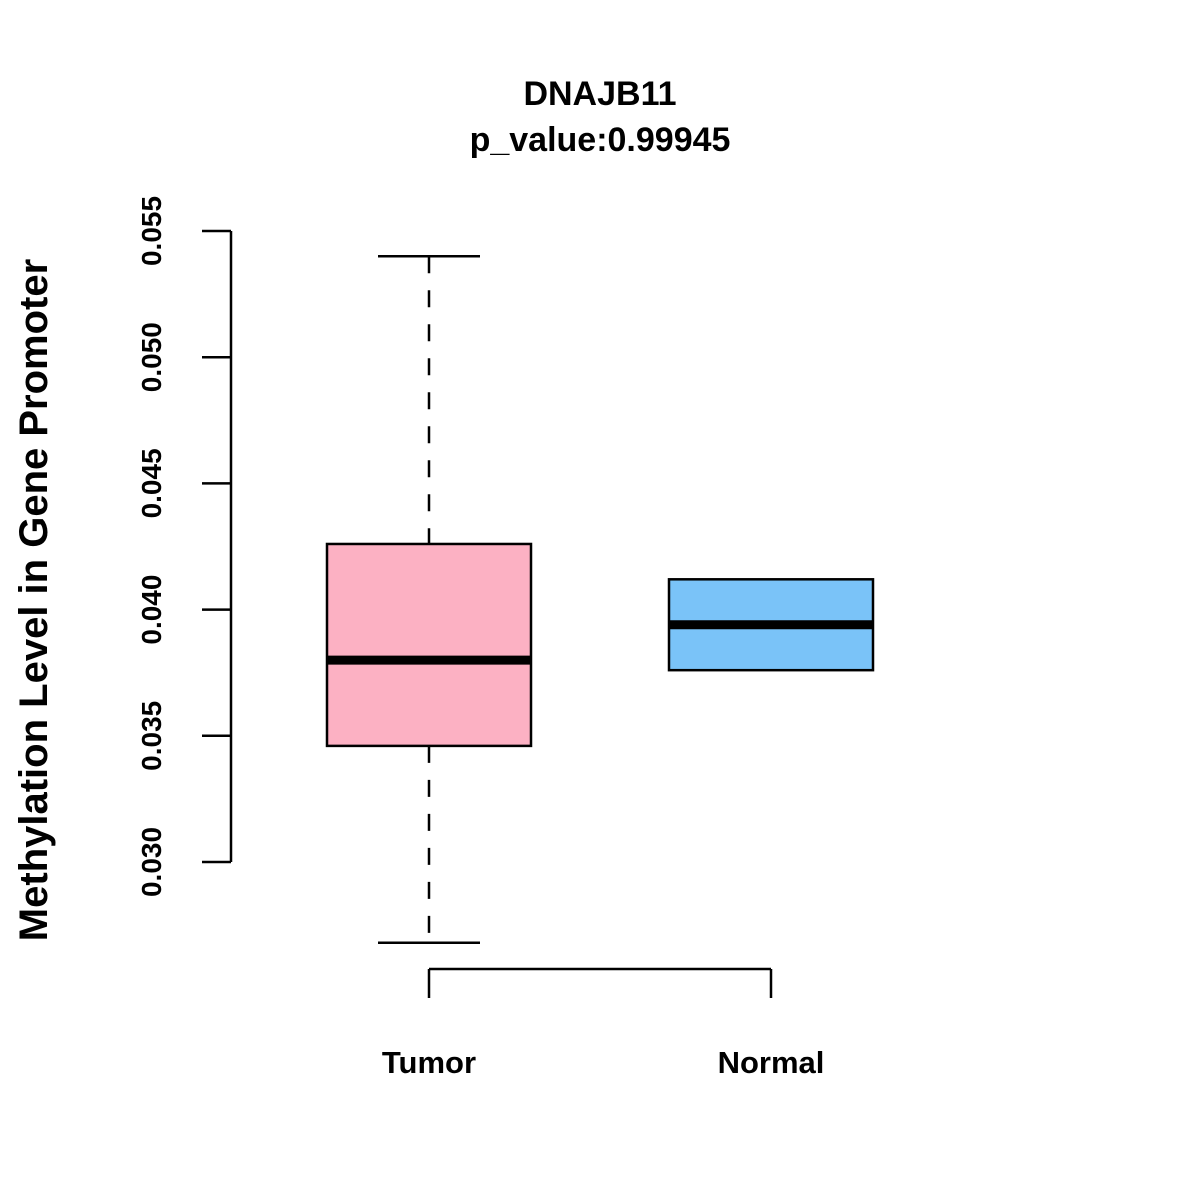  What do you see at coordinates (151, 610) in the screenshot?
I see `y-tick-label: 0.040` at bounding box center [151, 610].